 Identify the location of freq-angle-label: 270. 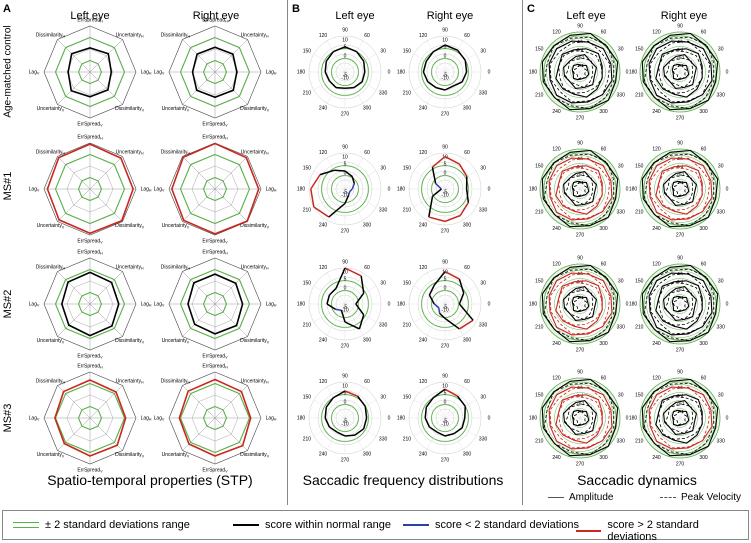
(345, 231).